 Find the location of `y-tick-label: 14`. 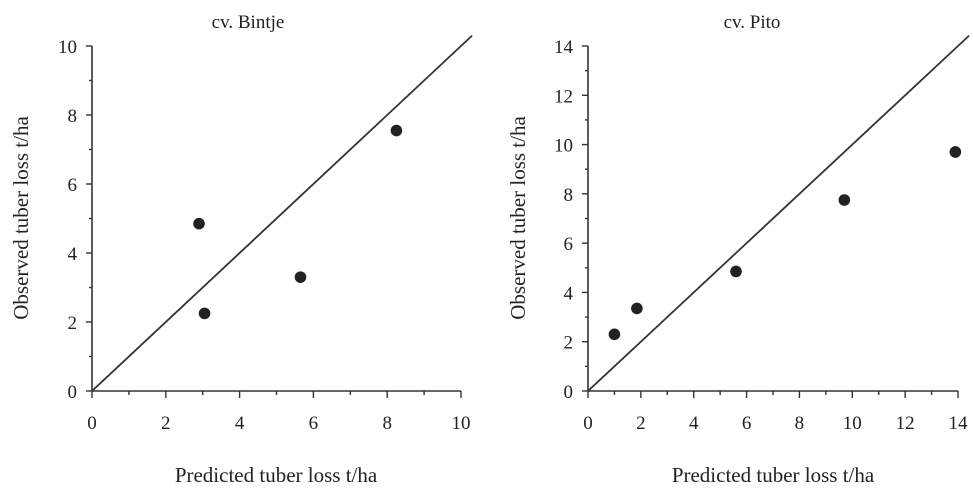

y-tick-label: 14 is located at coordinates (564, 47).